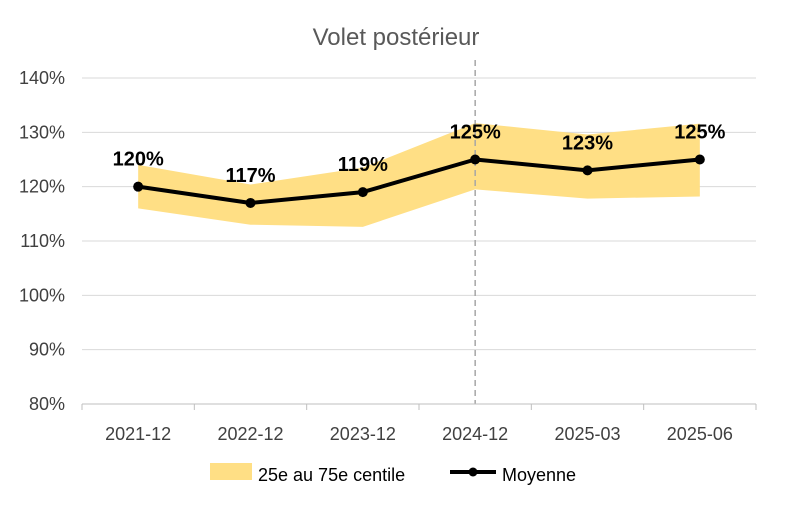 The height and width of the screenshot is (506, 790). Describe the element at coordinates (47, 404) in the screenshot. I see `y-tick-label: 80%` at that location.